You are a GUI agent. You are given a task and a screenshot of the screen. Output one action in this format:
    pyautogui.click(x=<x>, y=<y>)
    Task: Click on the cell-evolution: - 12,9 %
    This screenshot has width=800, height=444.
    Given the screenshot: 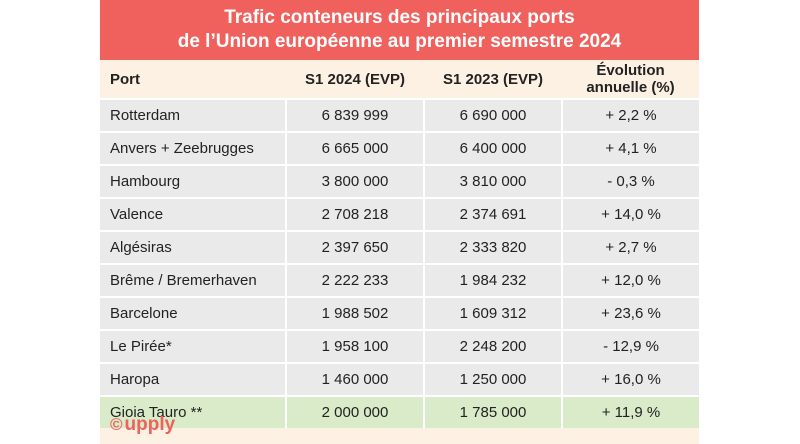 What is the action you would take?
    pyautogui.click(x=630, y=346)
    